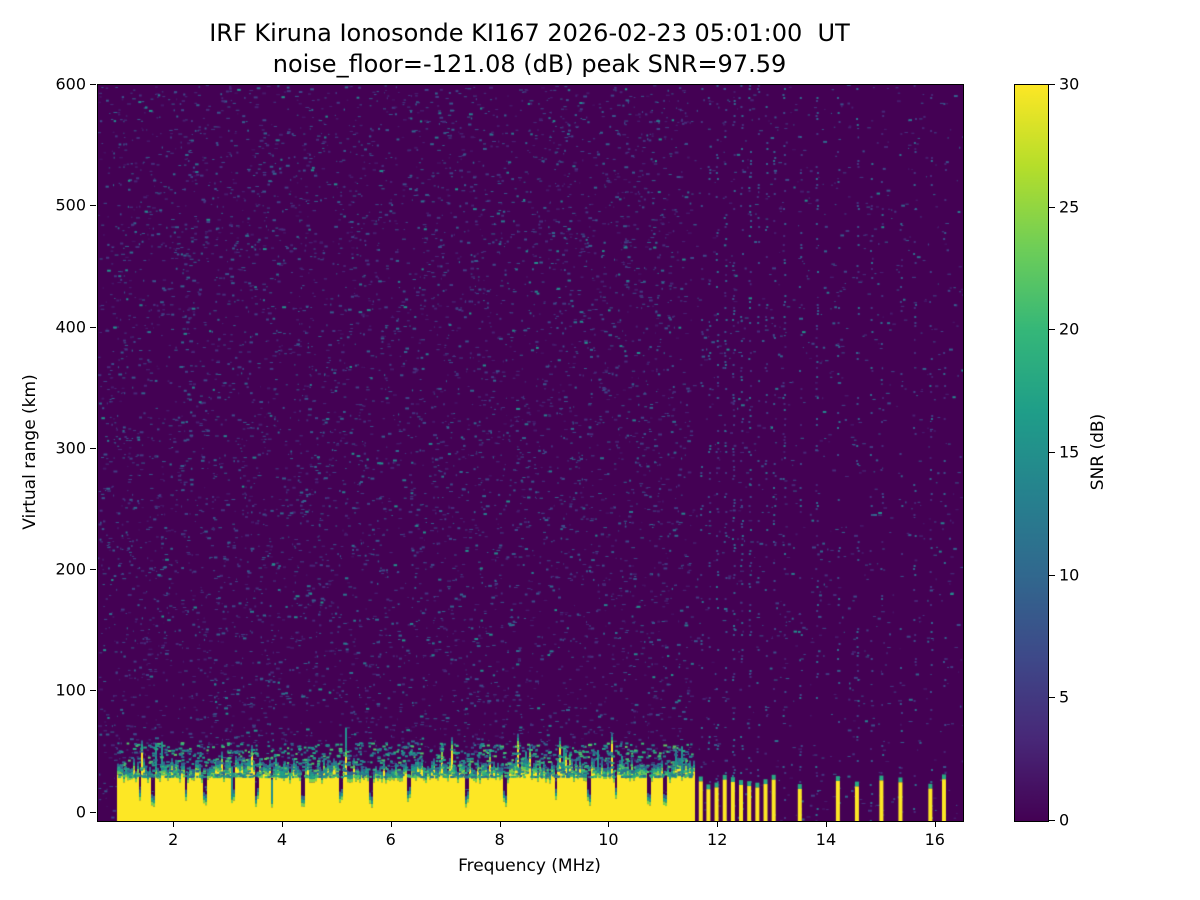 This screenshot has height=900, width=1200. I want to click on x-tick-label: 6, so click(390, 839).